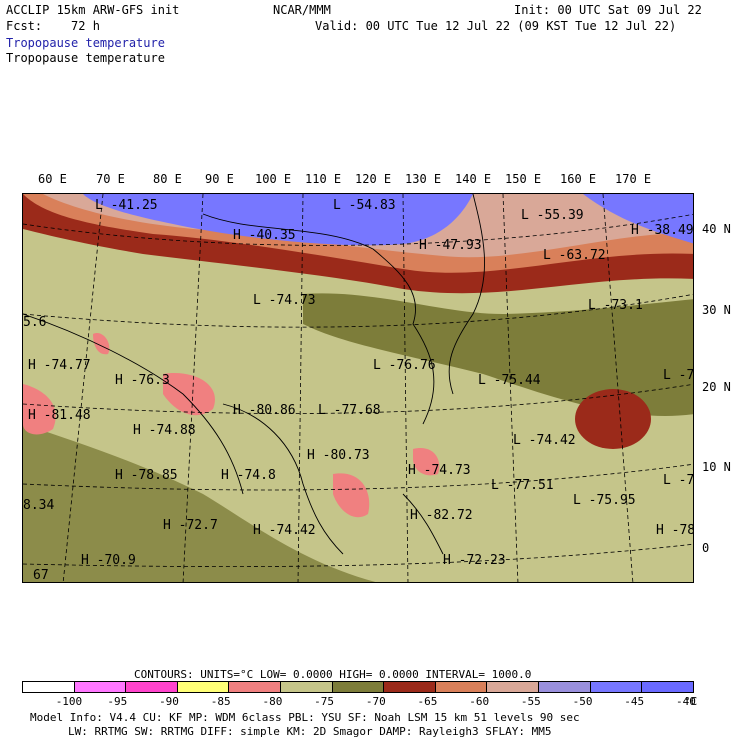  I want to click on high-label: H -74.8, so click(248, 475).